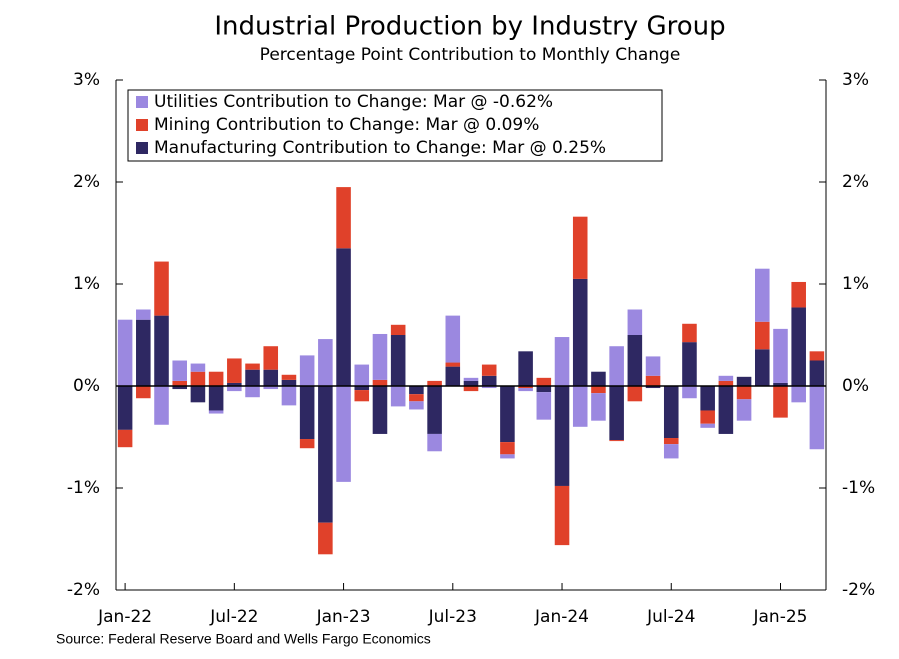 This screenshot has height=659, width=899. Describe the element at coordinates (469, 27) in the screenshot. I see `chart-title: Industrial Production by Industry Group` at that location.